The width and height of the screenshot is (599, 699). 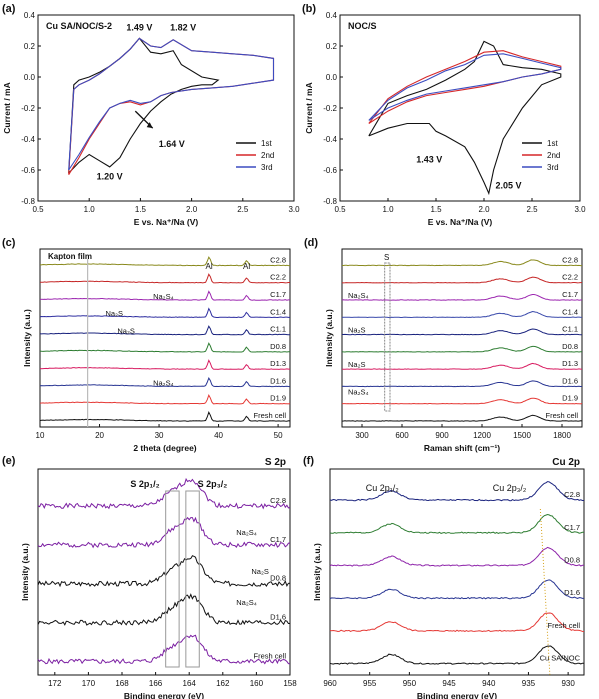 What do you see at coordinates (330, 170) in the screenshot?
I see `y-tick-label-b-1: -0.6` at bounding box center [330, 170].